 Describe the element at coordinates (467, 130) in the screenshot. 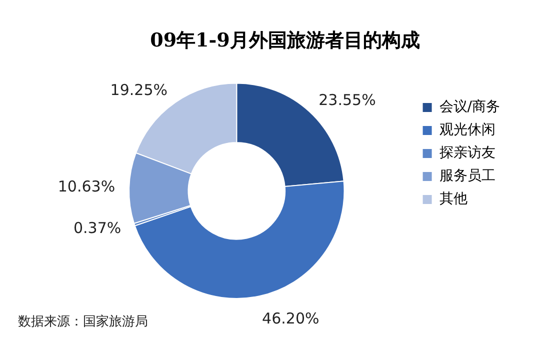

I see `legend-label: 观光休闲` at that location.